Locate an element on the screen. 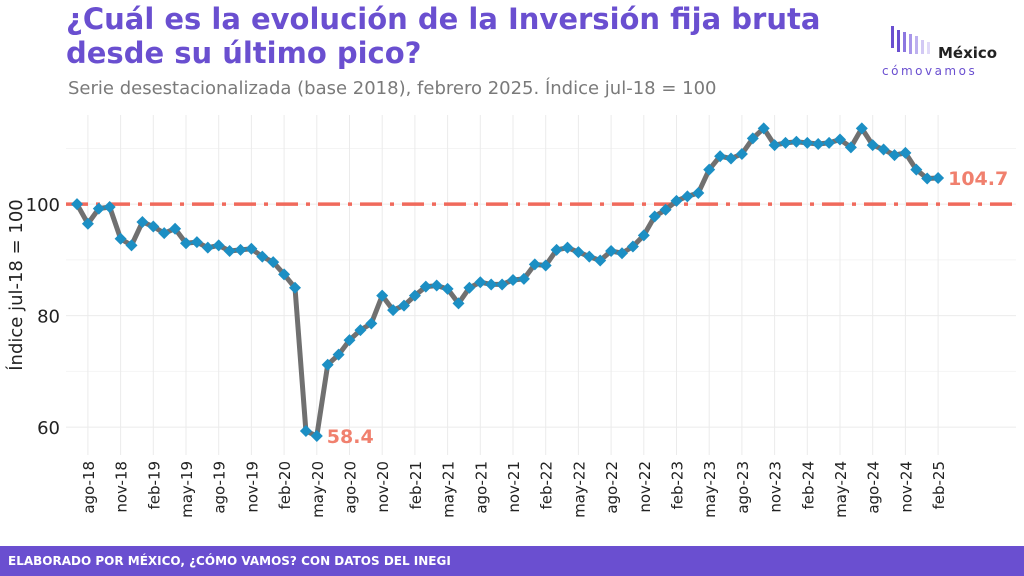 The image size is (1024, 576). x-tick-label: nov-24 is located at coordinates (906, 487).